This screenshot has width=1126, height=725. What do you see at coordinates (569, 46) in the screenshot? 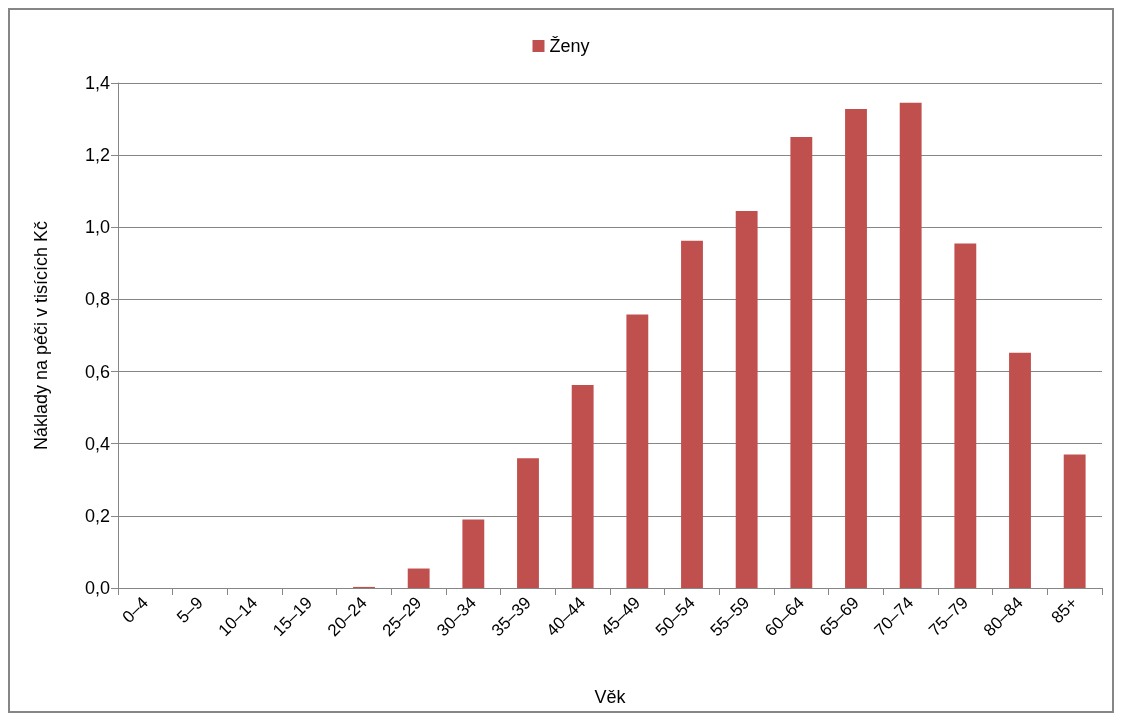
I see `legend-label: Ženy` at bounding box center [569, 46].